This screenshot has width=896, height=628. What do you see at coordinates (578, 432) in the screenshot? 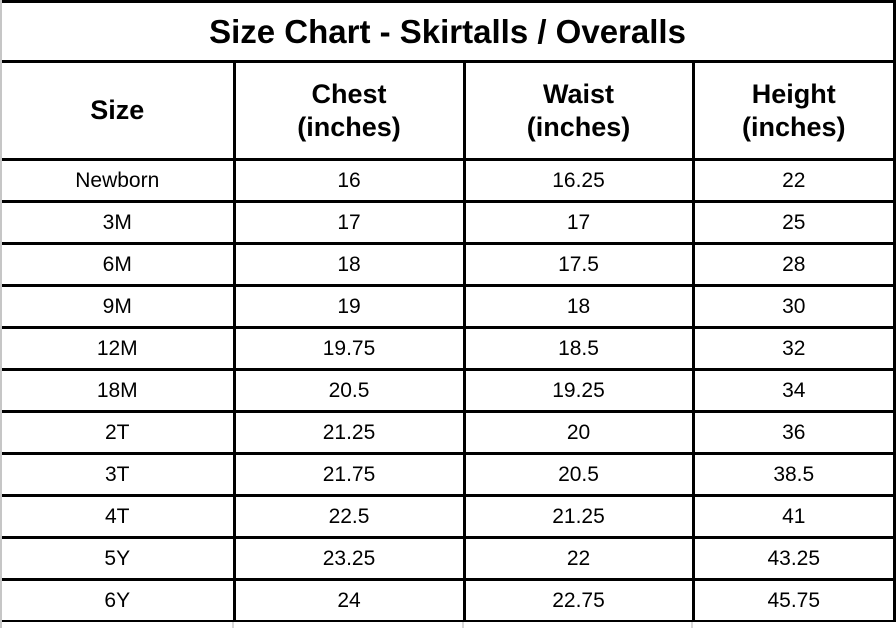
I see `waist-cell: 20` at bounding box center [578, 432].